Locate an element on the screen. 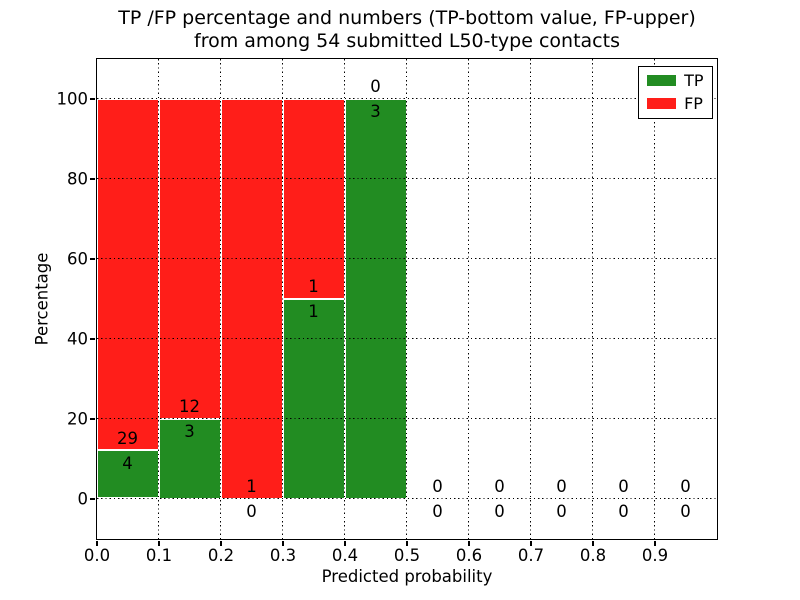 The height and width of the screenshot is (600, 800). x-tick-label: 0.2 is located at coordinates (221, 555).